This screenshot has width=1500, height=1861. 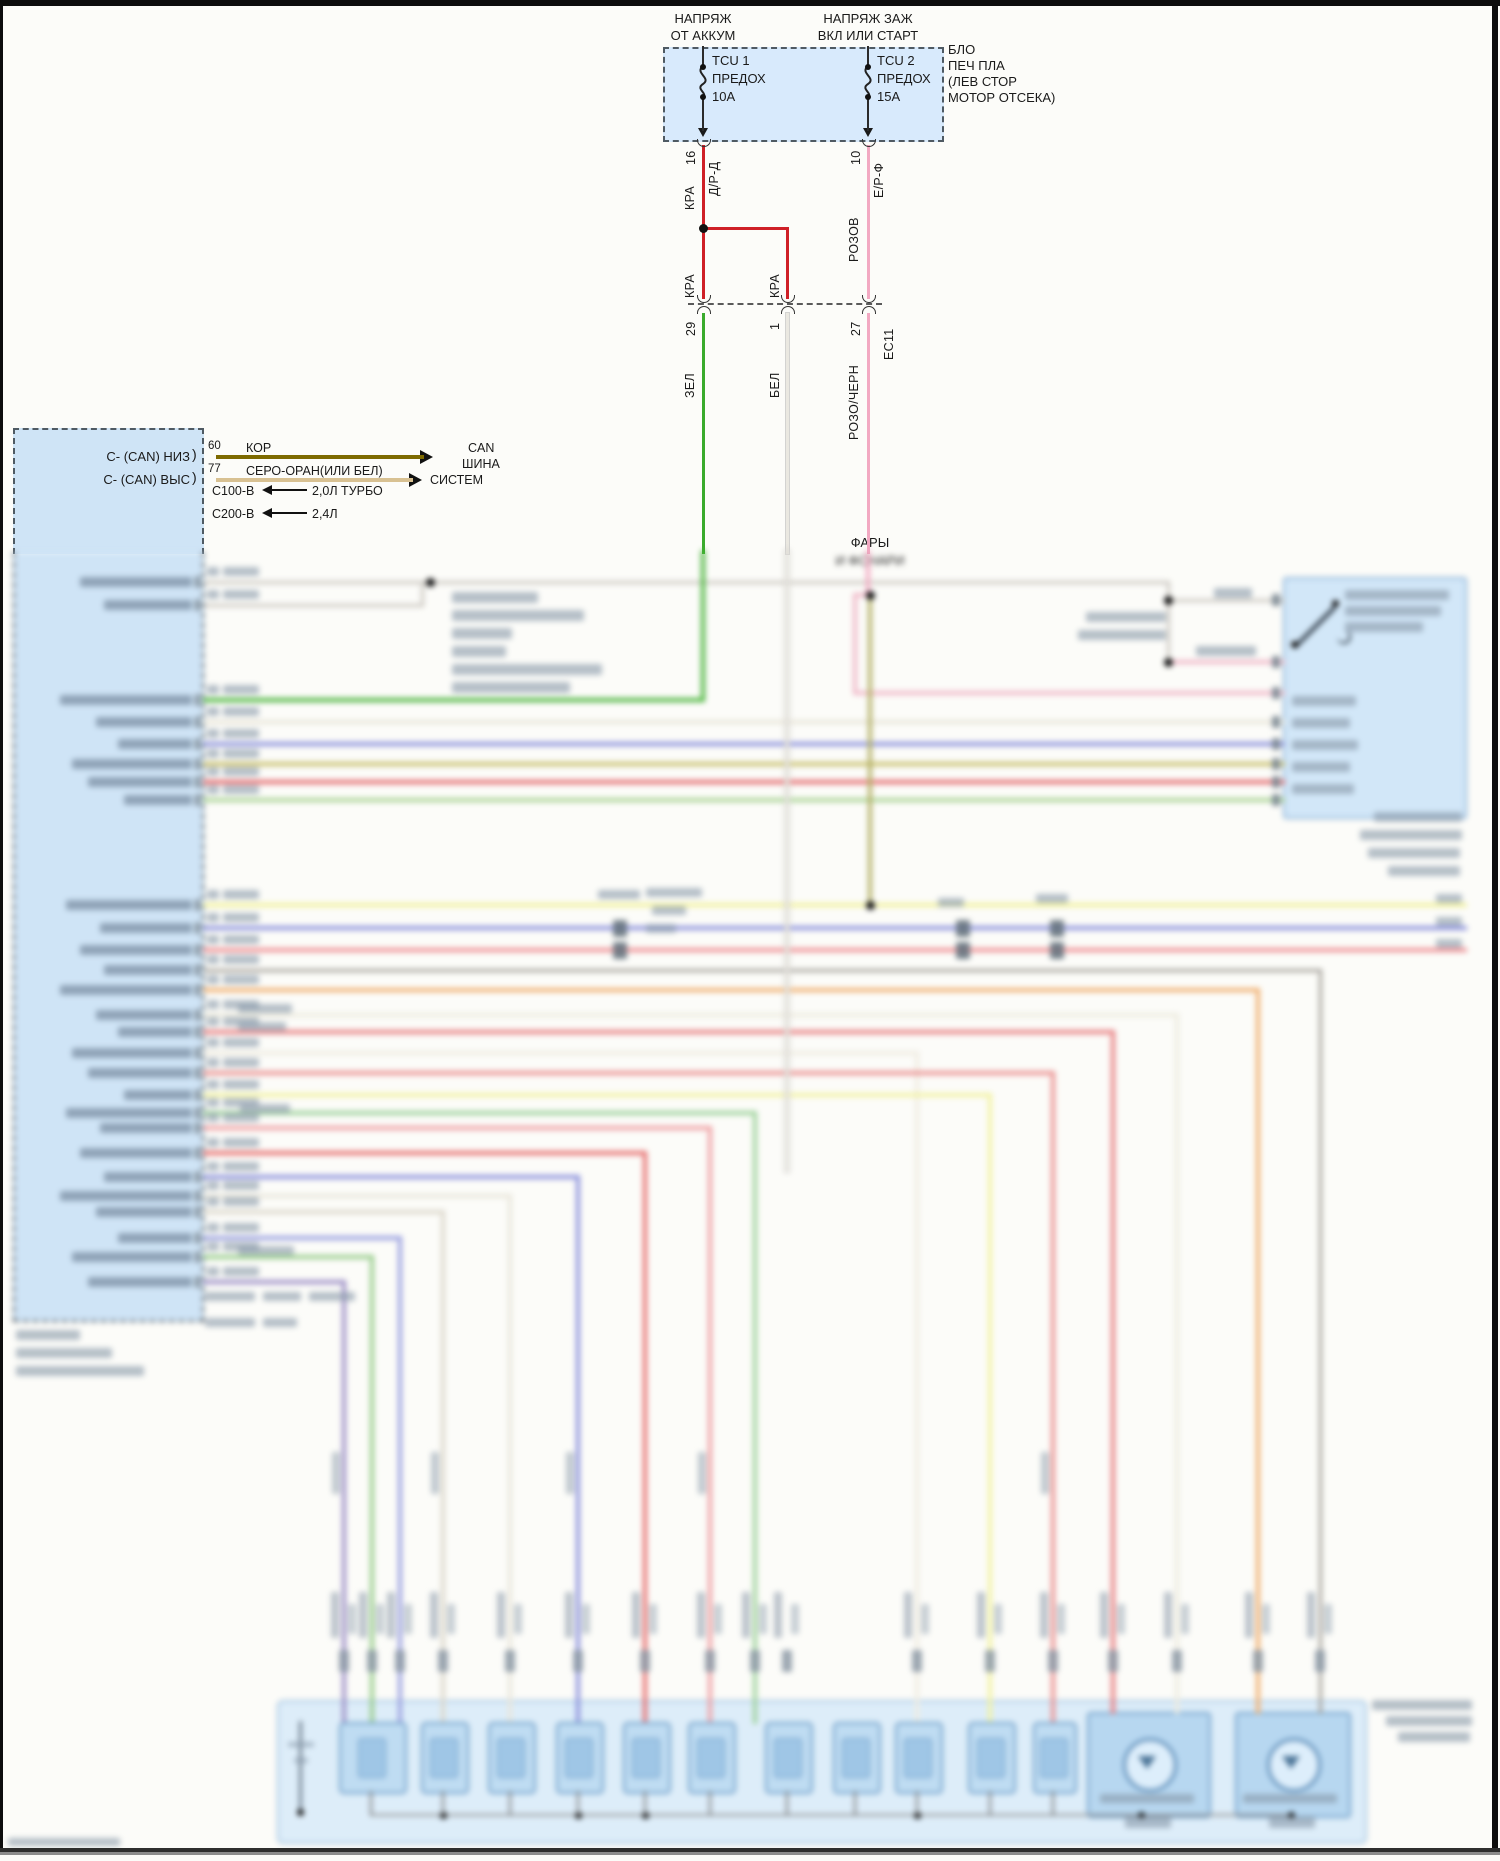 I want to click on can-note2-dest: 2,4Л, so click(x=325, y=514).